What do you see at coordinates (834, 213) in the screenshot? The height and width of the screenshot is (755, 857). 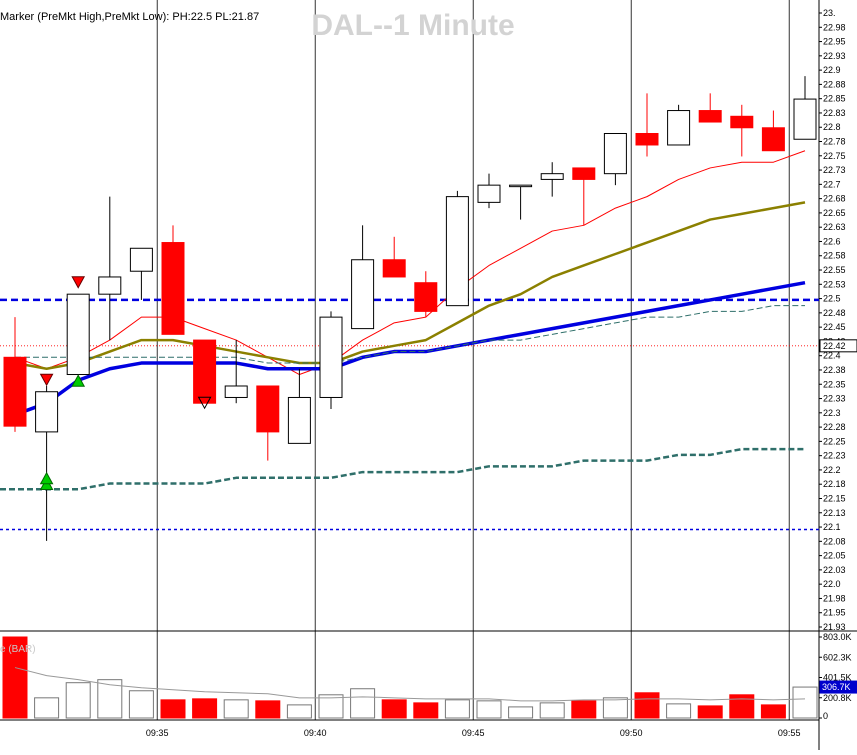 I see `price-tick-label: 22.65` at bounding box center [834, 213].